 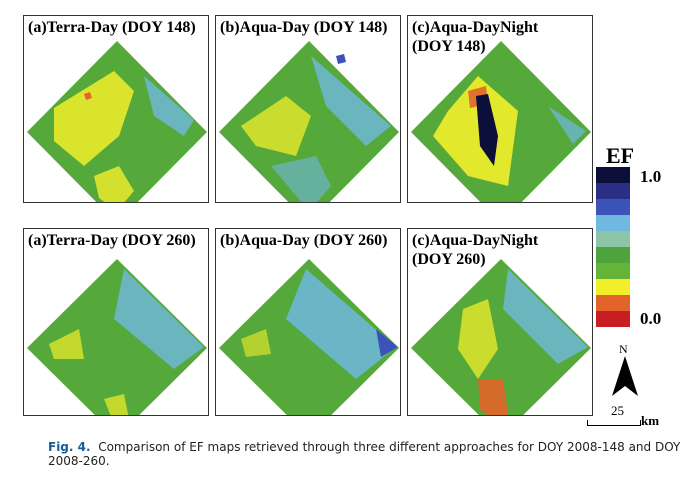 I want to click on red-spot, so click(x=88, y=96).